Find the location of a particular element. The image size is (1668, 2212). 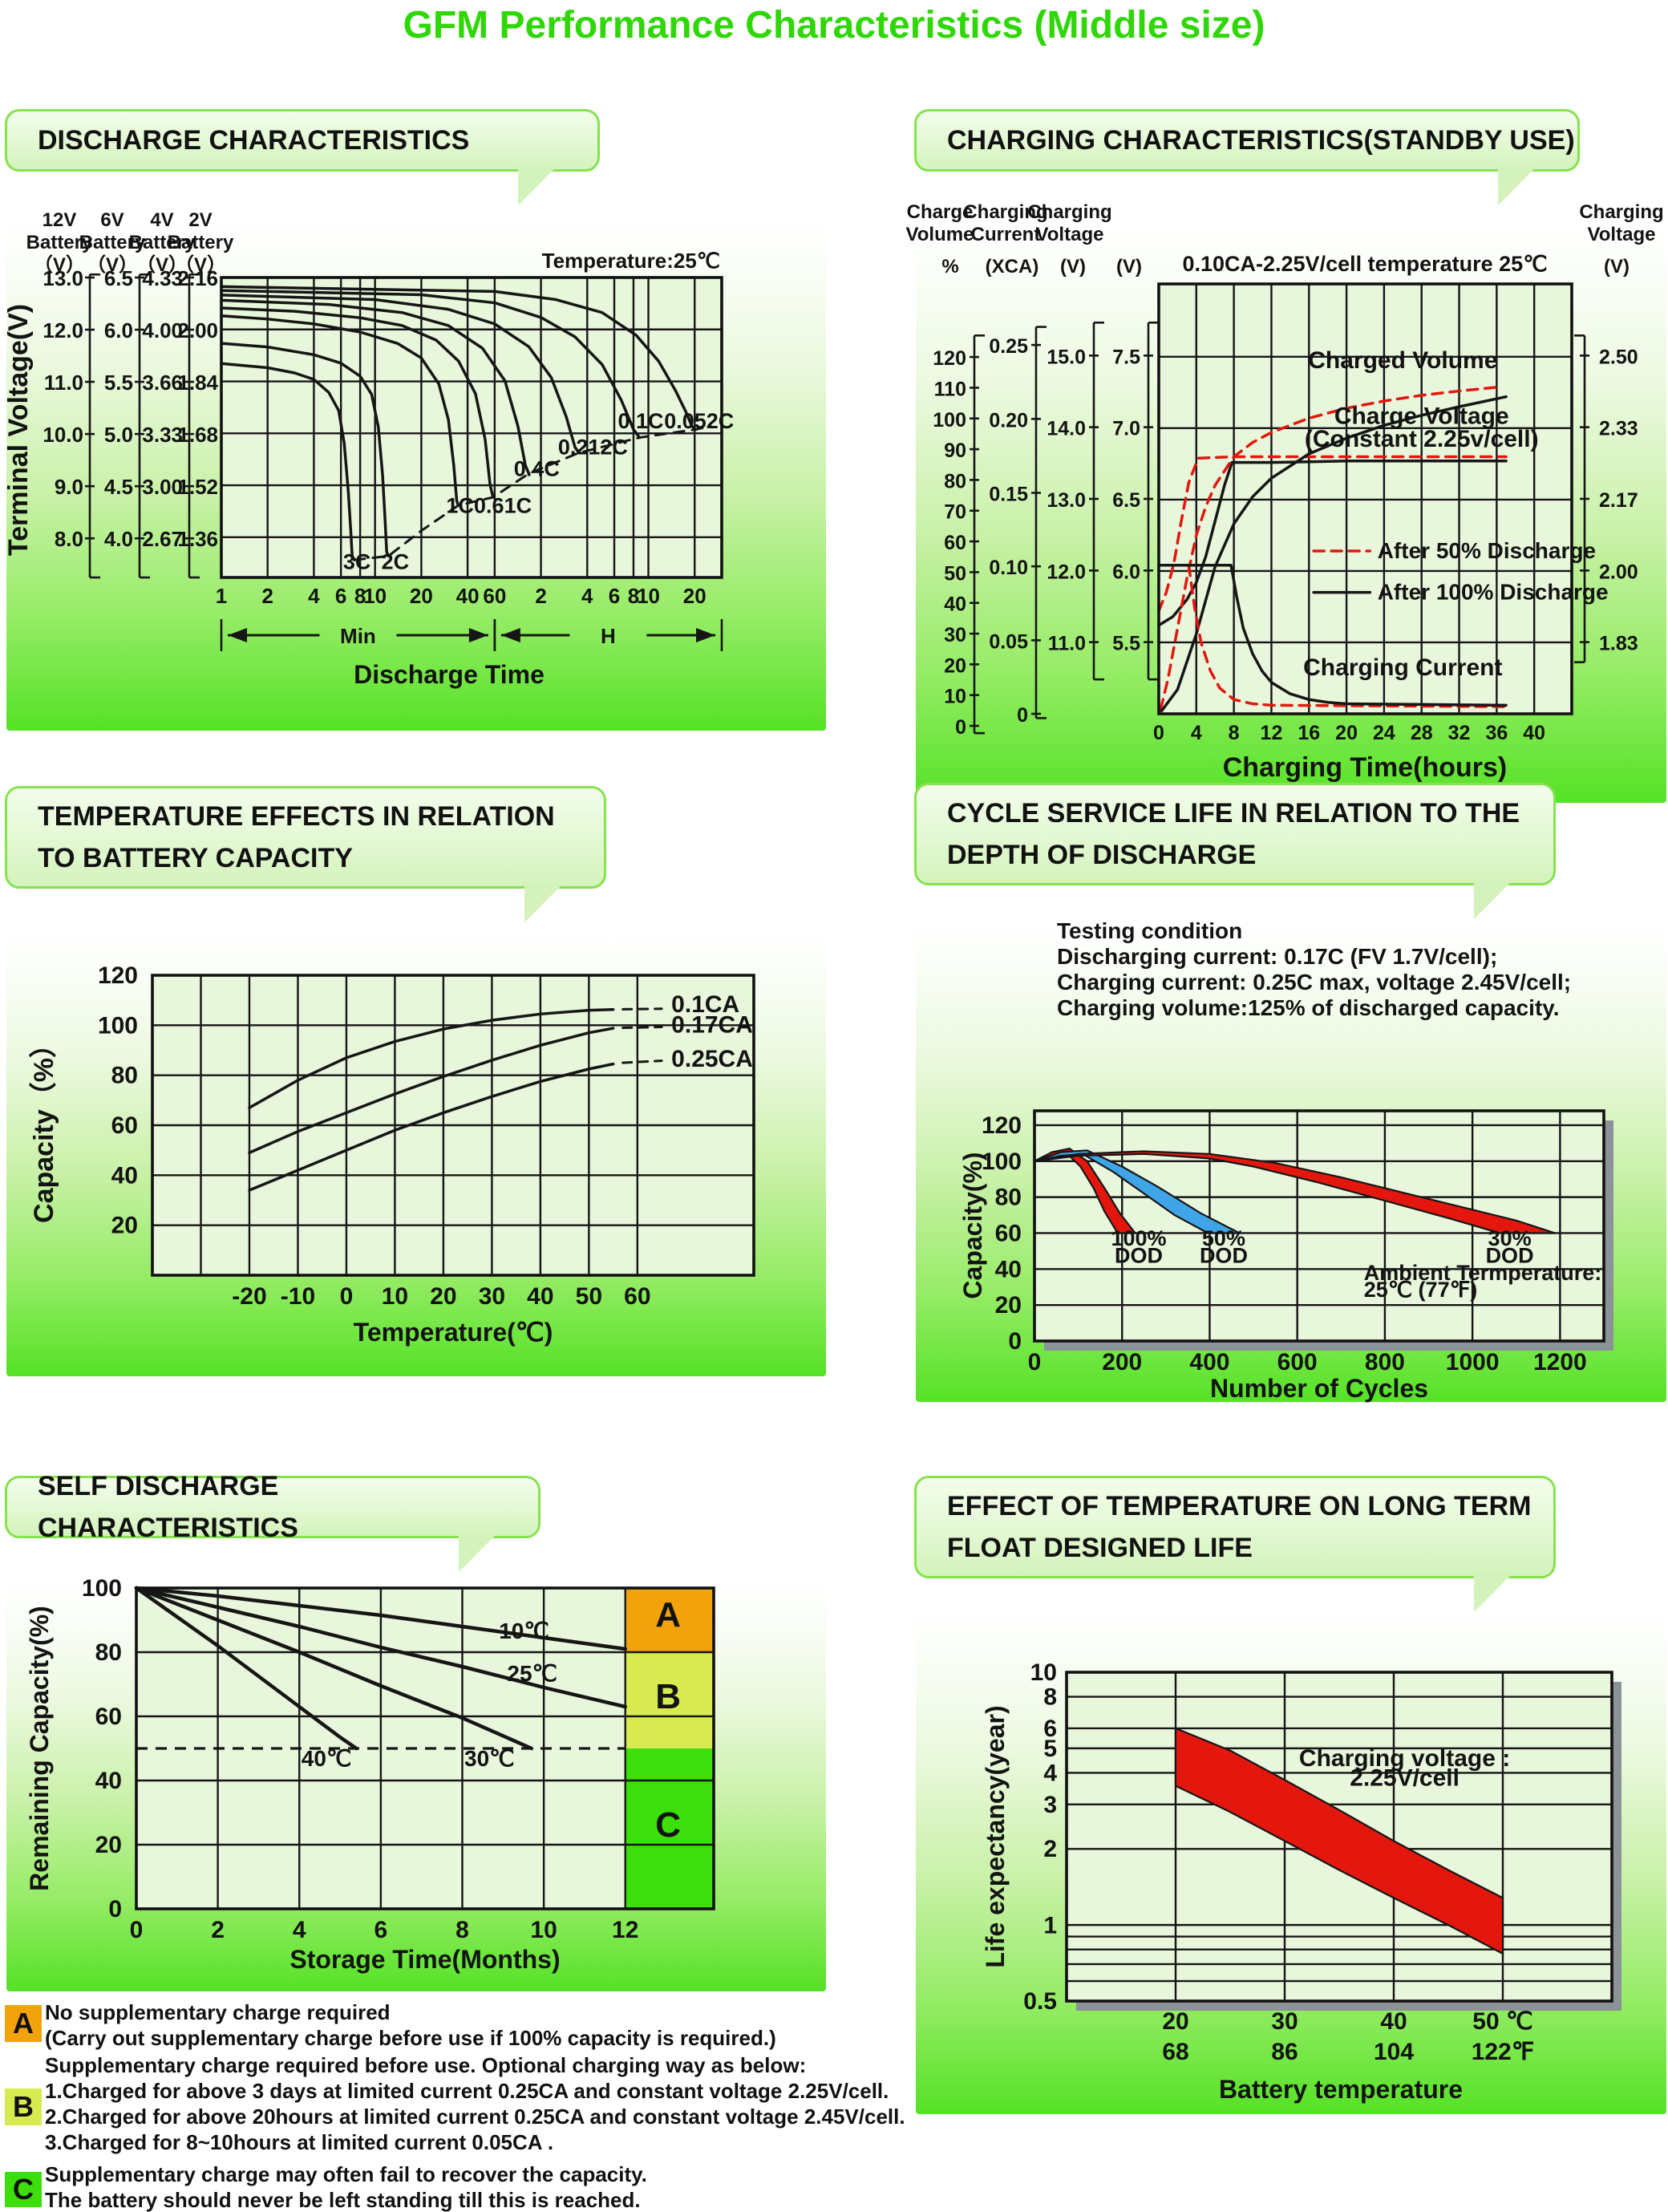

note-b-letter: B is located at coordinates (23, 2106).